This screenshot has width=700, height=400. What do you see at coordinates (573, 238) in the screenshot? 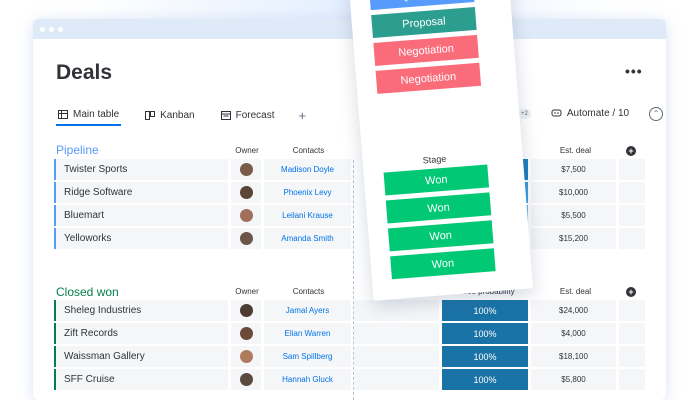
I see `est-deal-cell: $15,200` at bounding box center [573, 238].